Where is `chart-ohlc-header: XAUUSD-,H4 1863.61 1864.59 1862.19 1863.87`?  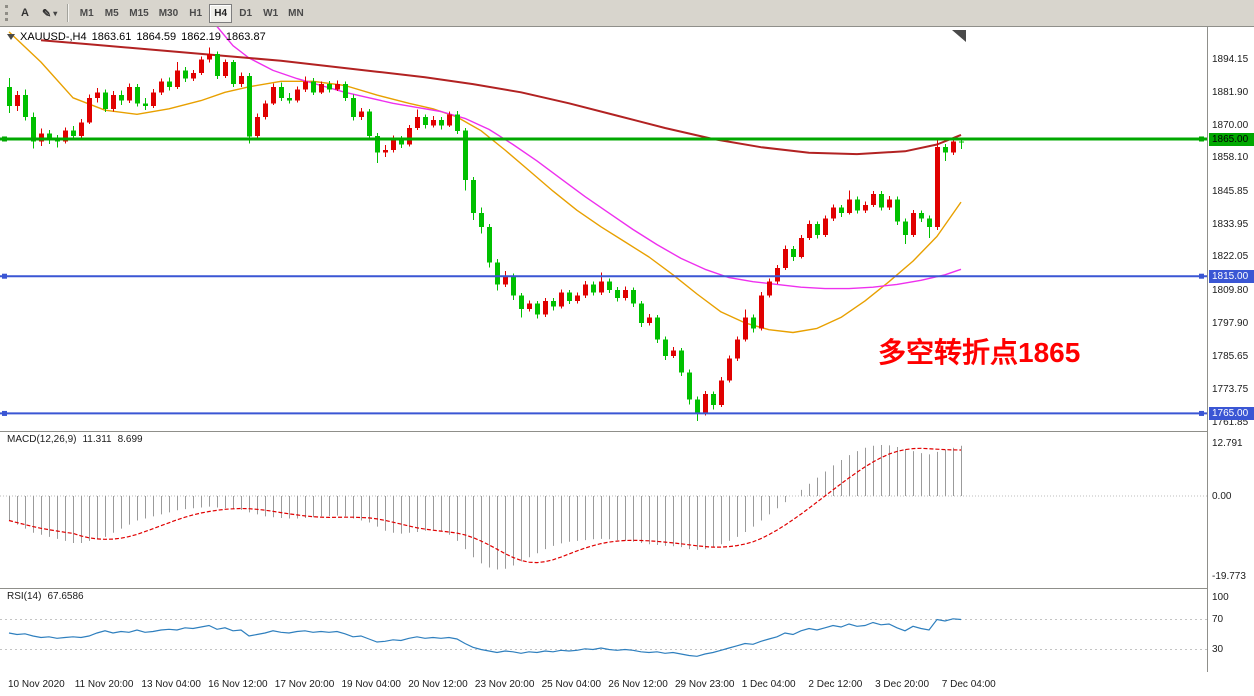
chart-ohlc-header: XAUUSD-,H4 1863.61 1864.59 1862.19 1863.87 is located at coordinates (139, 37).